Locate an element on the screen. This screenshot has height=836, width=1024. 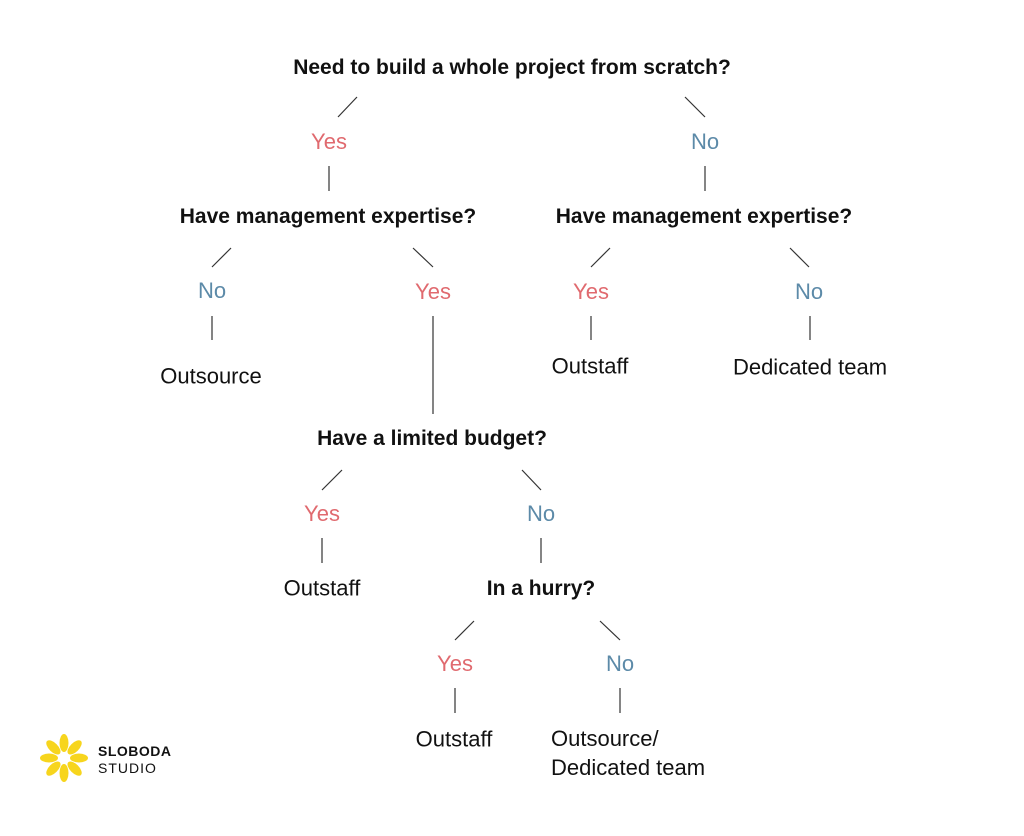
sunflower-icon is located at coordinates (64, 758).